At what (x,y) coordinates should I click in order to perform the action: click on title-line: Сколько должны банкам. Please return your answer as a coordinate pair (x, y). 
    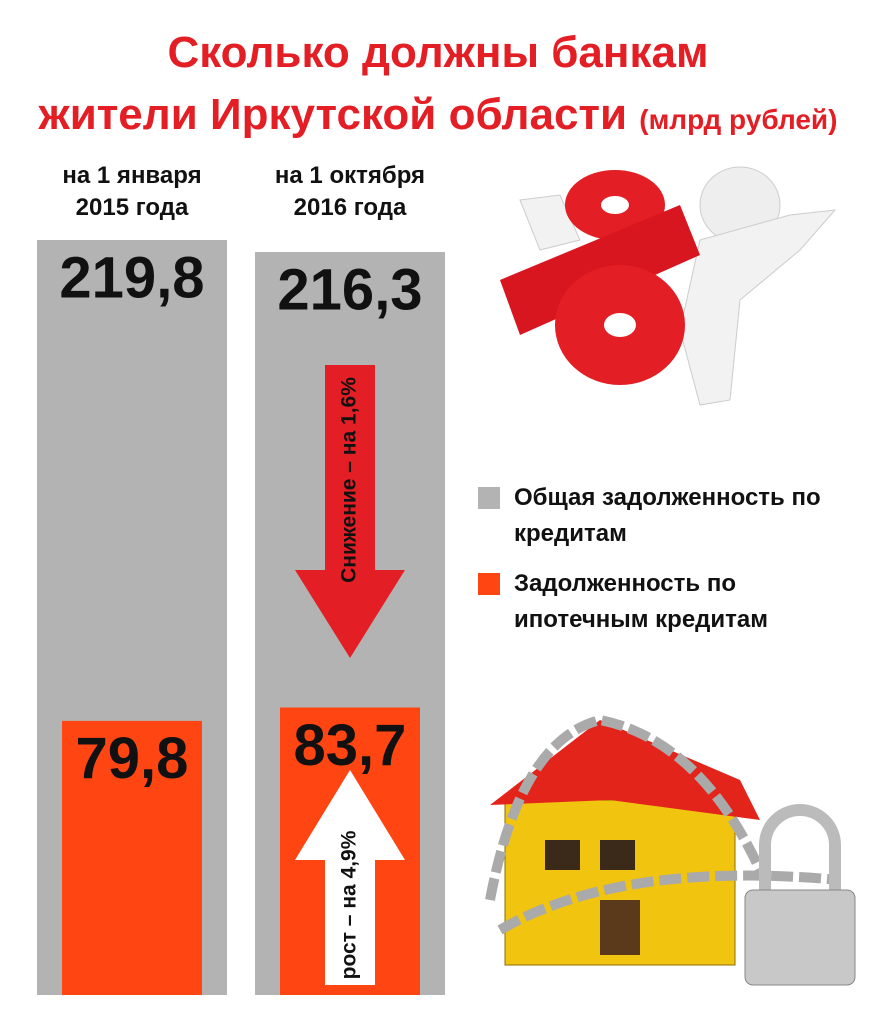
    Looking at the image, I should click on (438, 52).